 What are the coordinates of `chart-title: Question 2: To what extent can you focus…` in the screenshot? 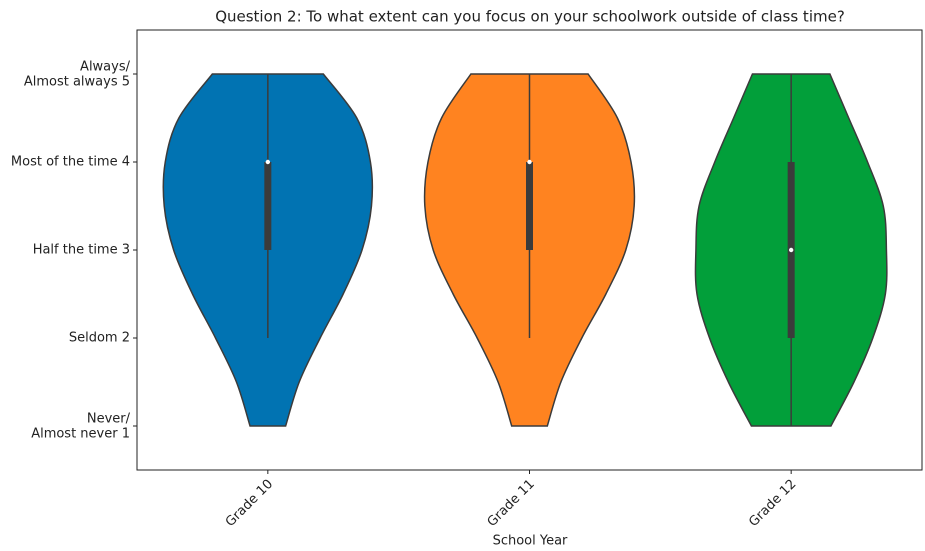 It's located at (530, 17).